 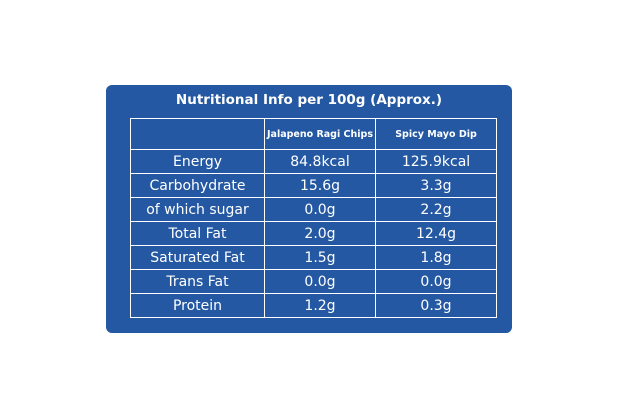 I want to click on table-row: Carbohydrate 15.6g 3.3g, so click(x=313, y=185).